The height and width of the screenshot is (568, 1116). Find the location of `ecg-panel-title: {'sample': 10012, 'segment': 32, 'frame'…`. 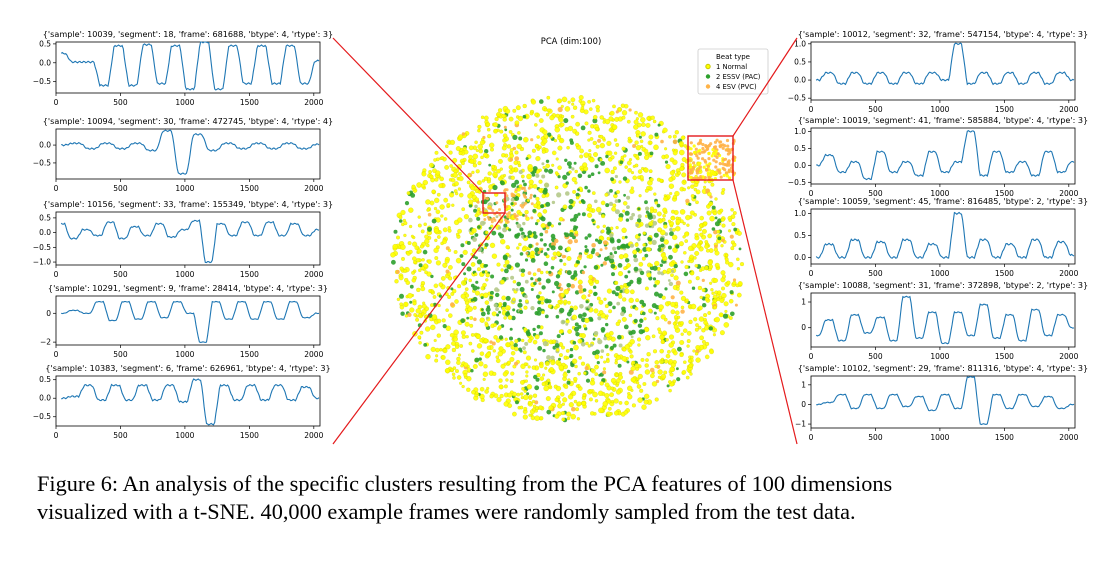

ecg-panel-title: {'sample': 10012, 'segment': 32, 'frame'… is located at coordinates (943, 34).